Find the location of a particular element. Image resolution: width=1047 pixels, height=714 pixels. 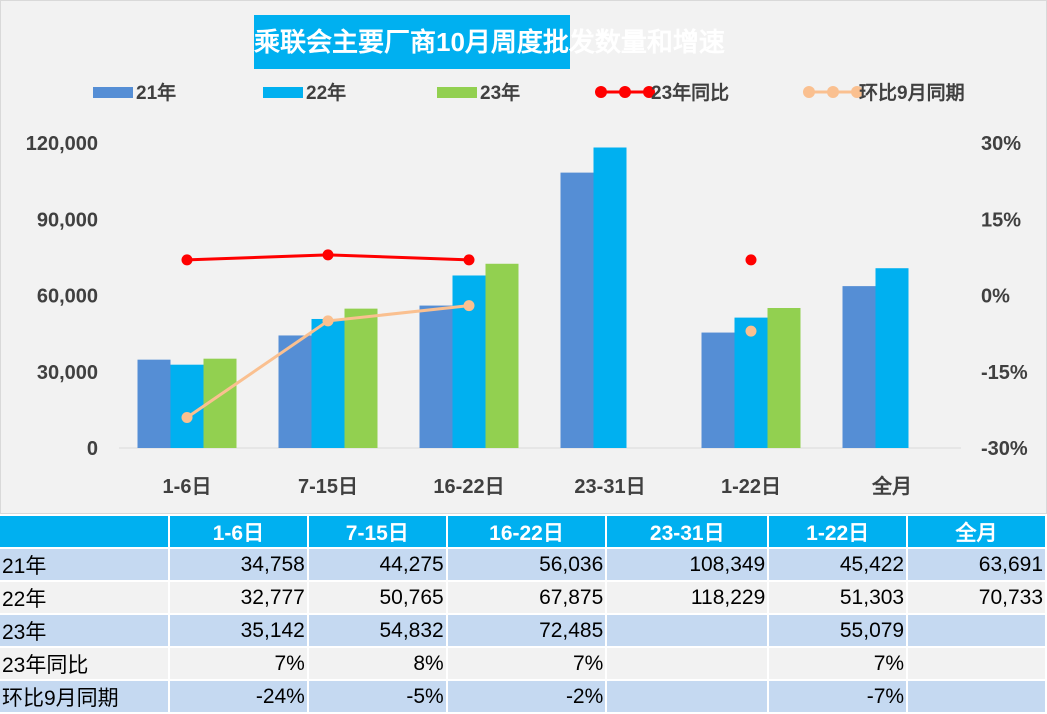

y-right-tick-label: -30% is located at coordinates (1004, 449).